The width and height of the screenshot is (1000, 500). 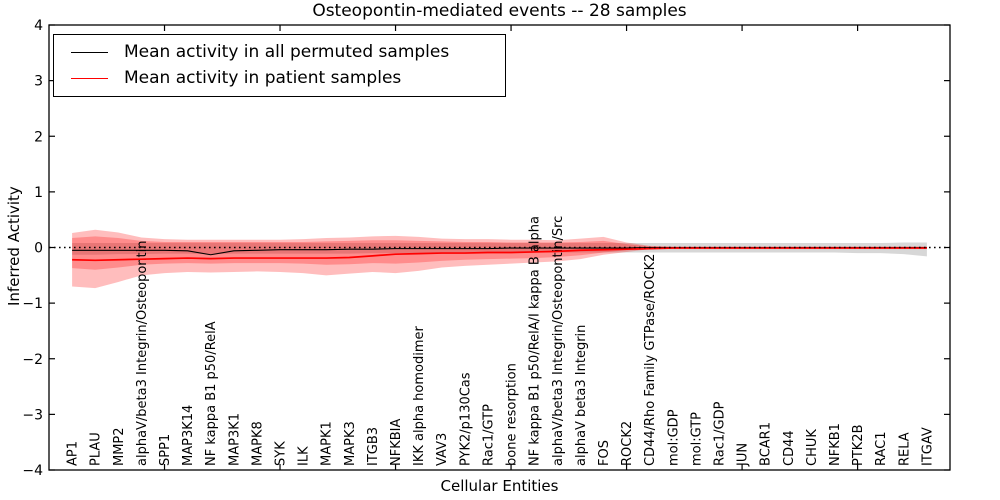 What do you see at coordinates (38, 26) in the screenshot?
I see `y-tick-label: 4` at bounding box center [38, 26].